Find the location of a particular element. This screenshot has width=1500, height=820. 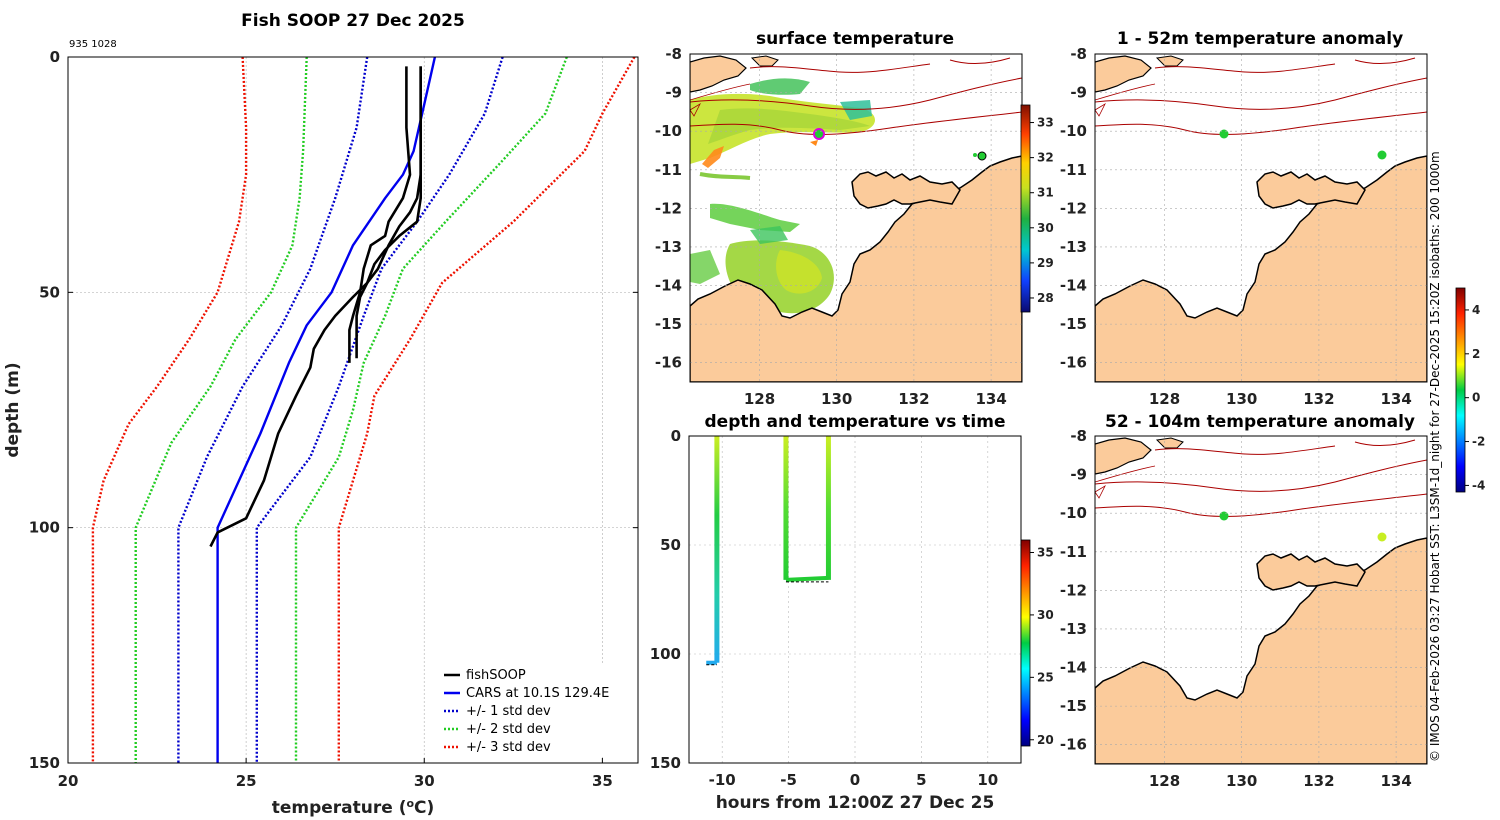

time-y-tick: 150 is located at coordinates (665, 763).